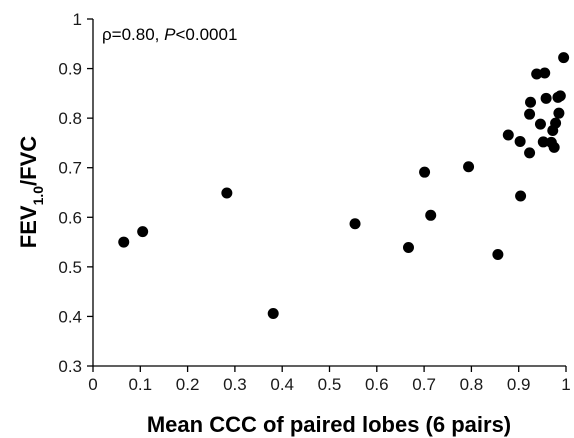 Image resolution: width=574 pixels, height=438 pixels. Describe the element at coordinates (38, 196) in the screenshot. I see `y-title-subscript: 1.0` at that location.